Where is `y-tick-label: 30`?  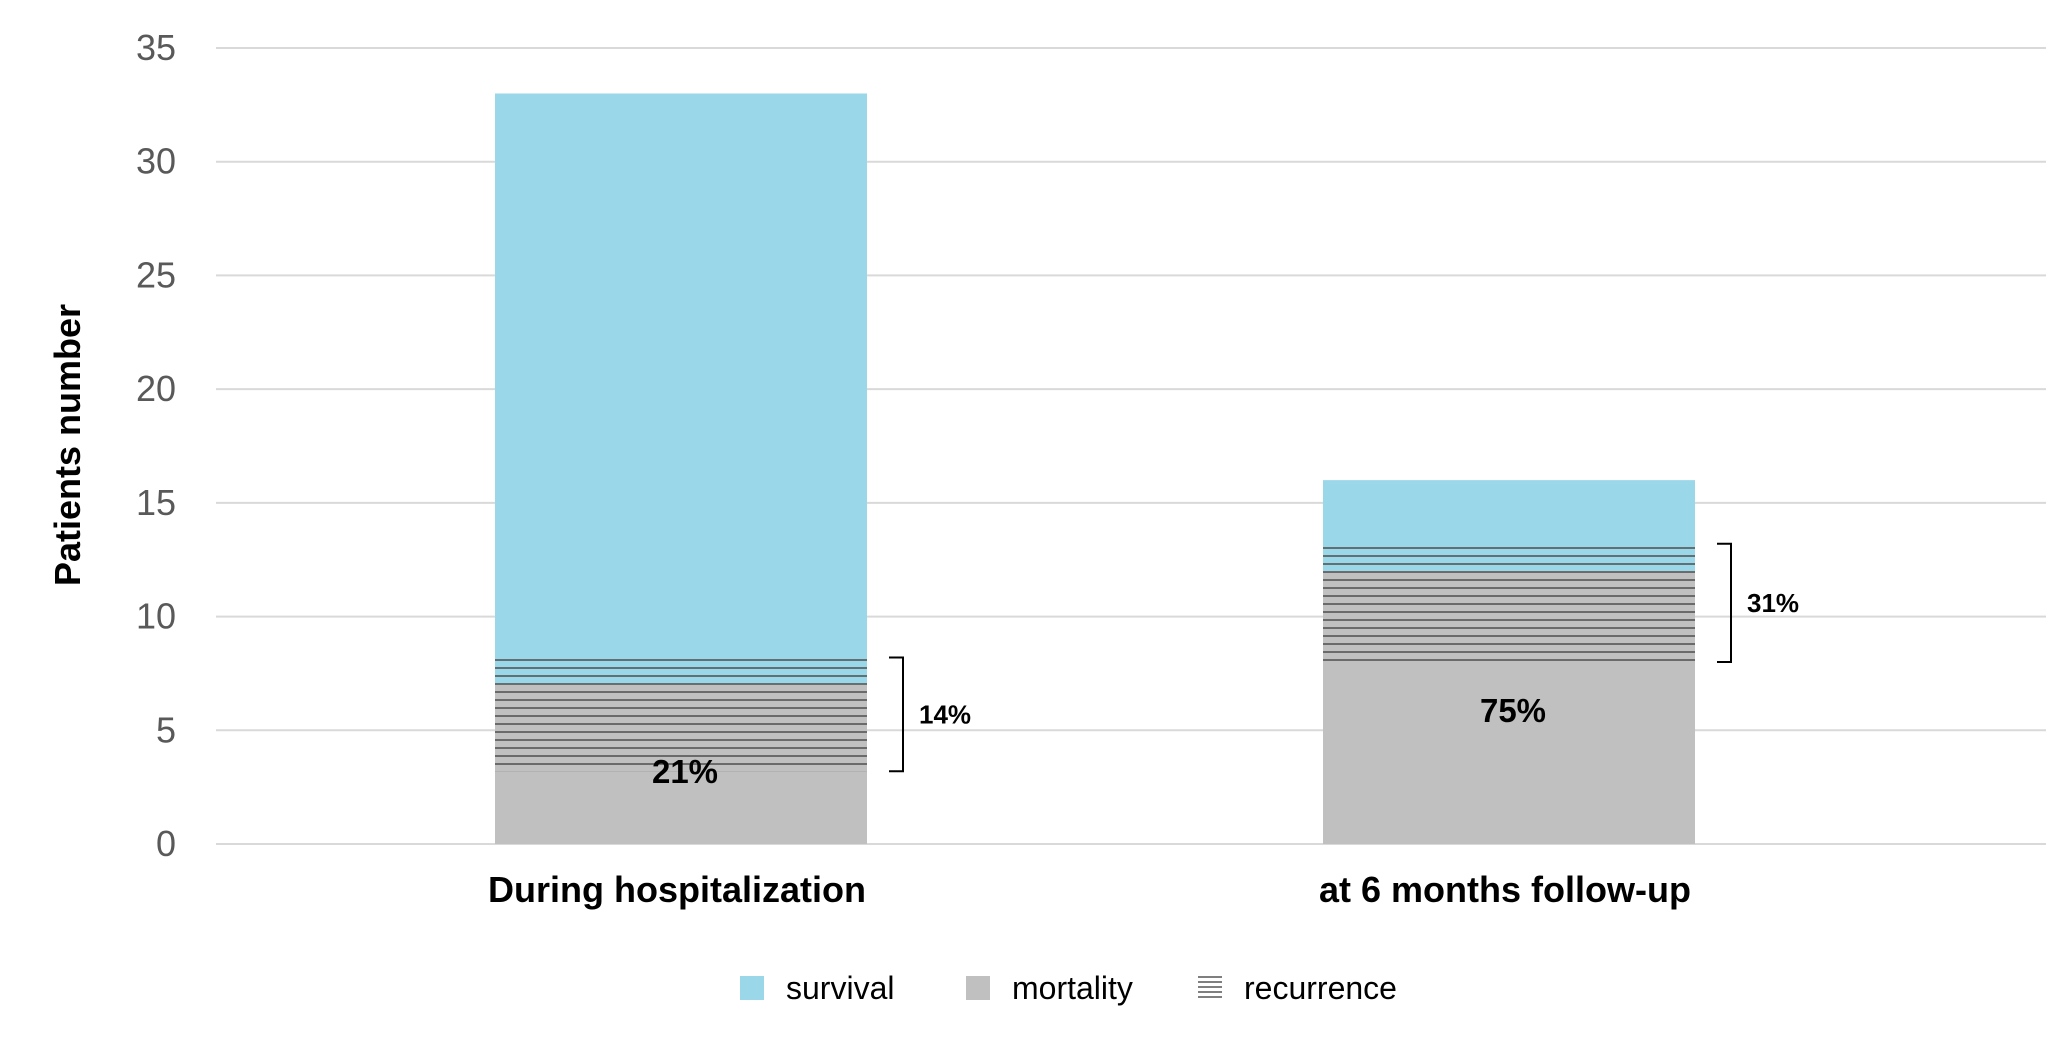 y-tick-label: 30 is located at coordinates (156, 161).